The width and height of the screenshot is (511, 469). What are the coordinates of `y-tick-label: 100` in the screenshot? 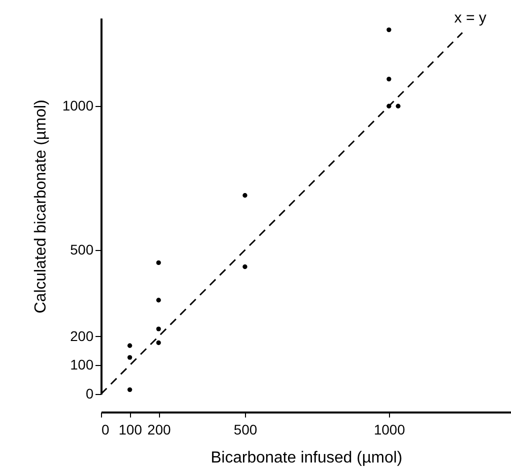 It's located at (82, 364).